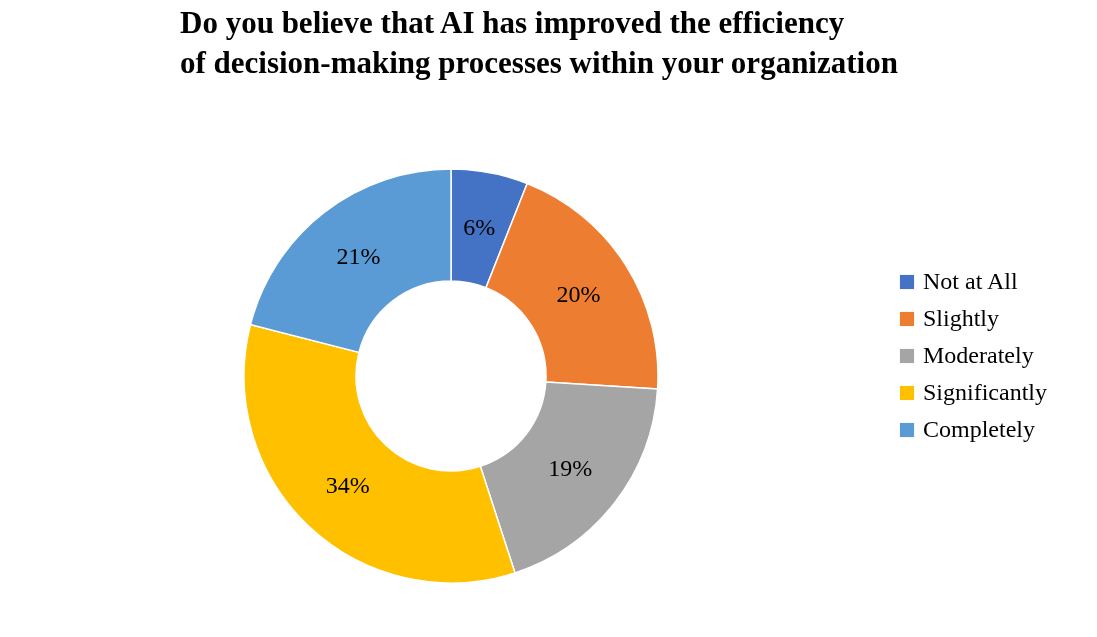 The height and width of the screenshot is (637, 1097). What do you see at coordinates (570, 467) in the screenshot?
I see `data-label: 19%` at bounding box center [570, 467].